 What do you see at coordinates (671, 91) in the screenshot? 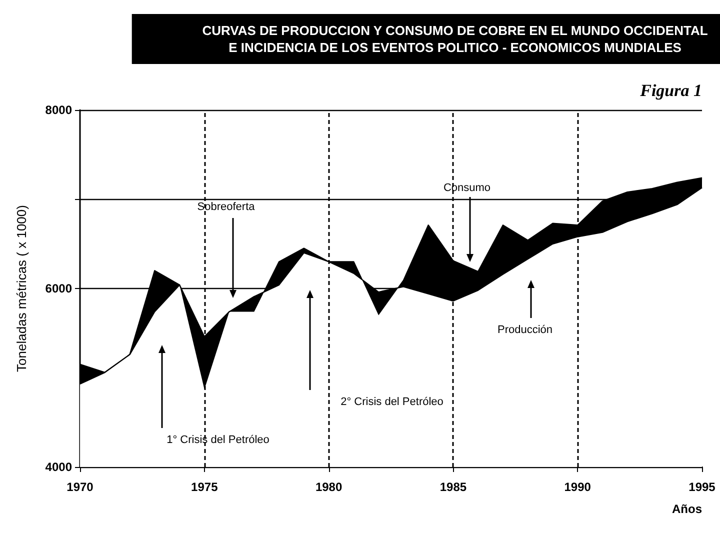
I see `text: Figura 1` at bounding box center [671, 91].